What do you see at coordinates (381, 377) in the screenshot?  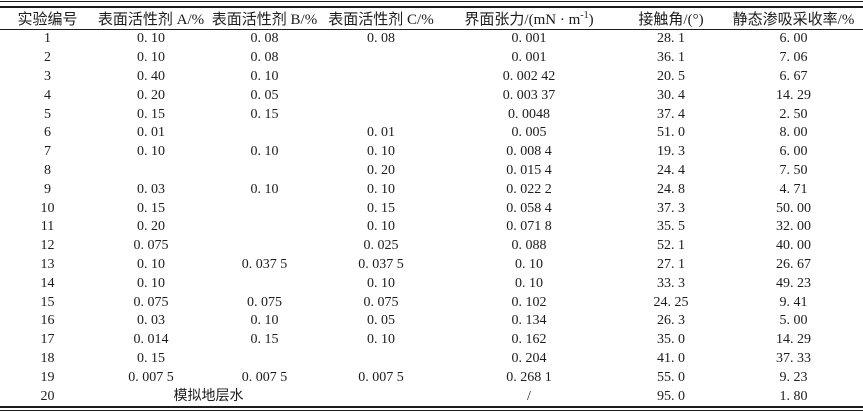 I see `table-cell: 0. 007 5` at bounding box center [381, 377].